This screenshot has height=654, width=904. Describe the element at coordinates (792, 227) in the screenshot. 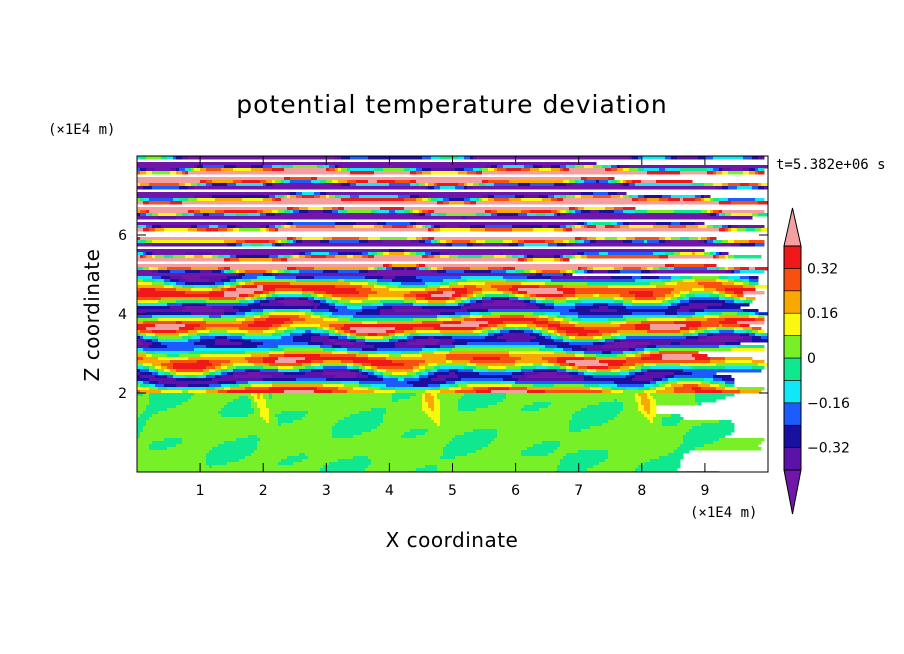

I see `colorbar-over-triangle` at that location.